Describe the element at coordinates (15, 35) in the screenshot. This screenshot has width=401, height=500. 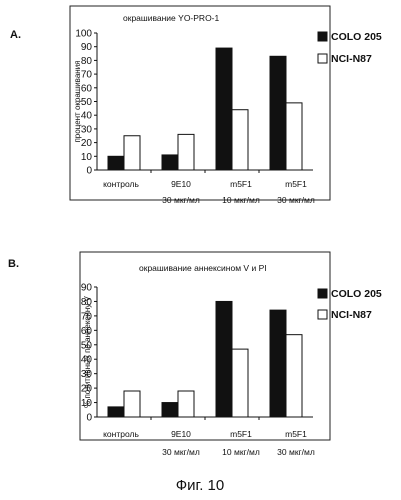
I see `panel-label: A.` at that location.